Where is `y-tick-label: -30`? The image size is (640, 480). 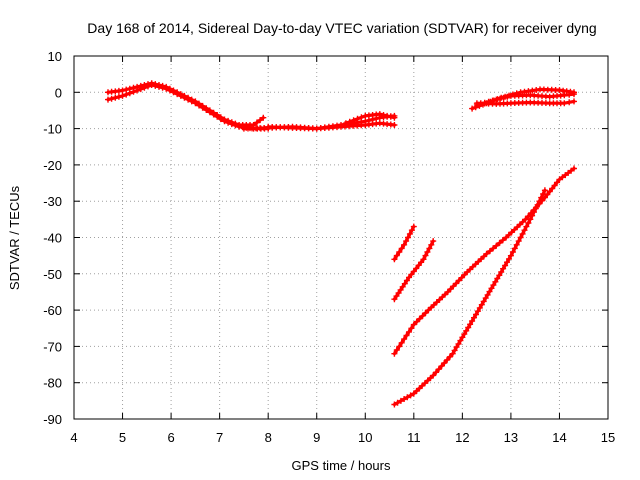
y-tick-label: -30 is located at coordinates (52, 201).